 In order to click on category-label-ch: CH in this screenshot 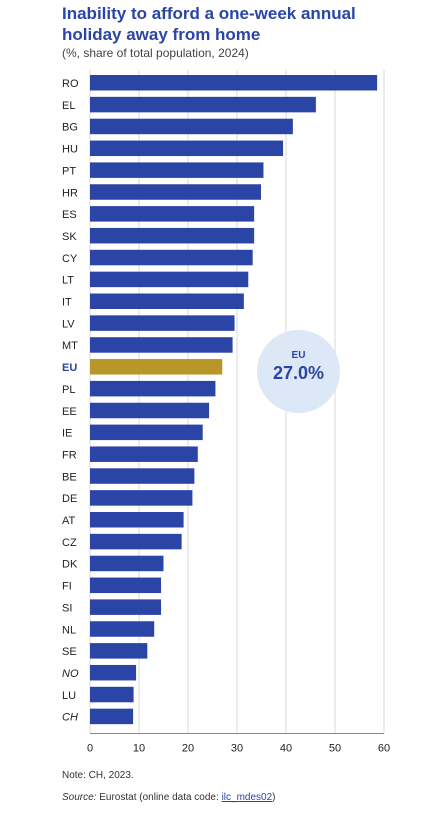, I will do `click(70, 718)`.